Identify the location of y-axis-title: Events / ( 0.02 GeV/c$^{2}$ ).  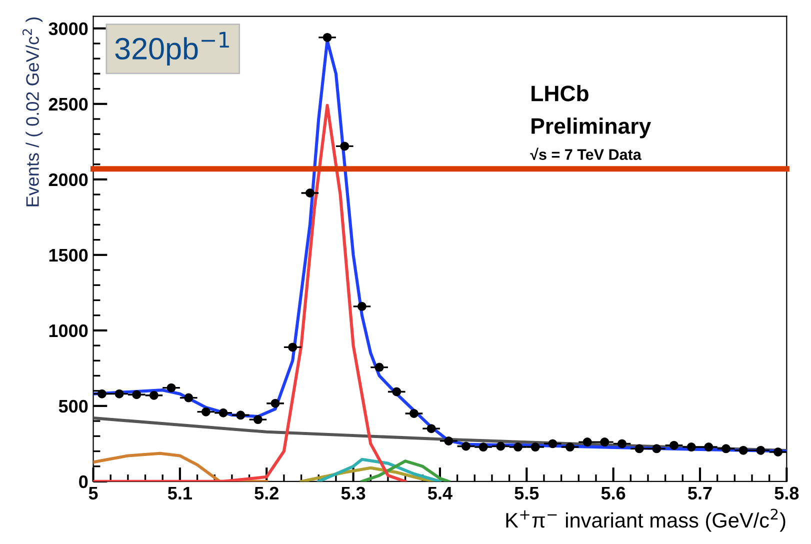
(32, 111).